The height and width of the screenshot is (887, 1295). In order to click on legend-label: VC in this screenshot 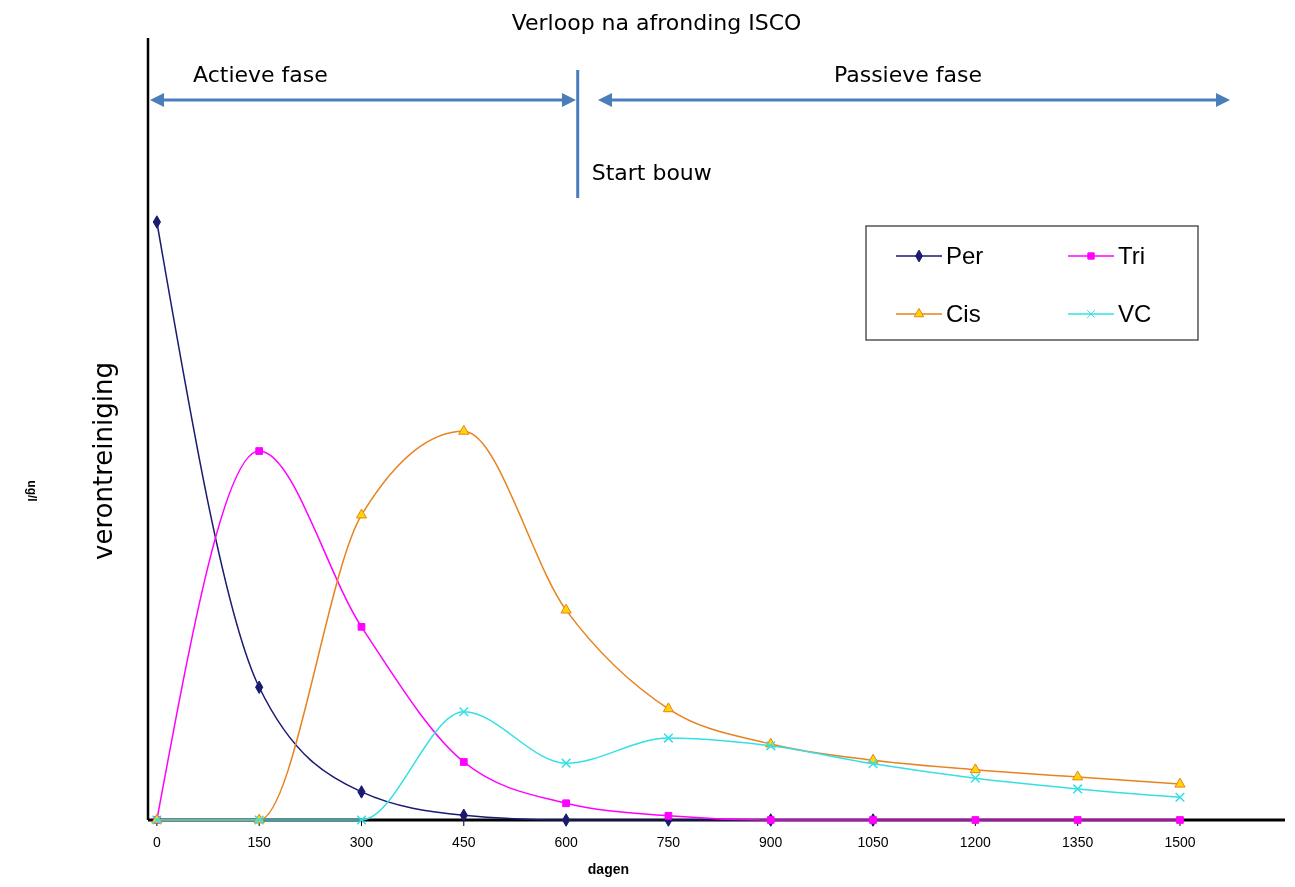, I will do `click(1135, 313)`.